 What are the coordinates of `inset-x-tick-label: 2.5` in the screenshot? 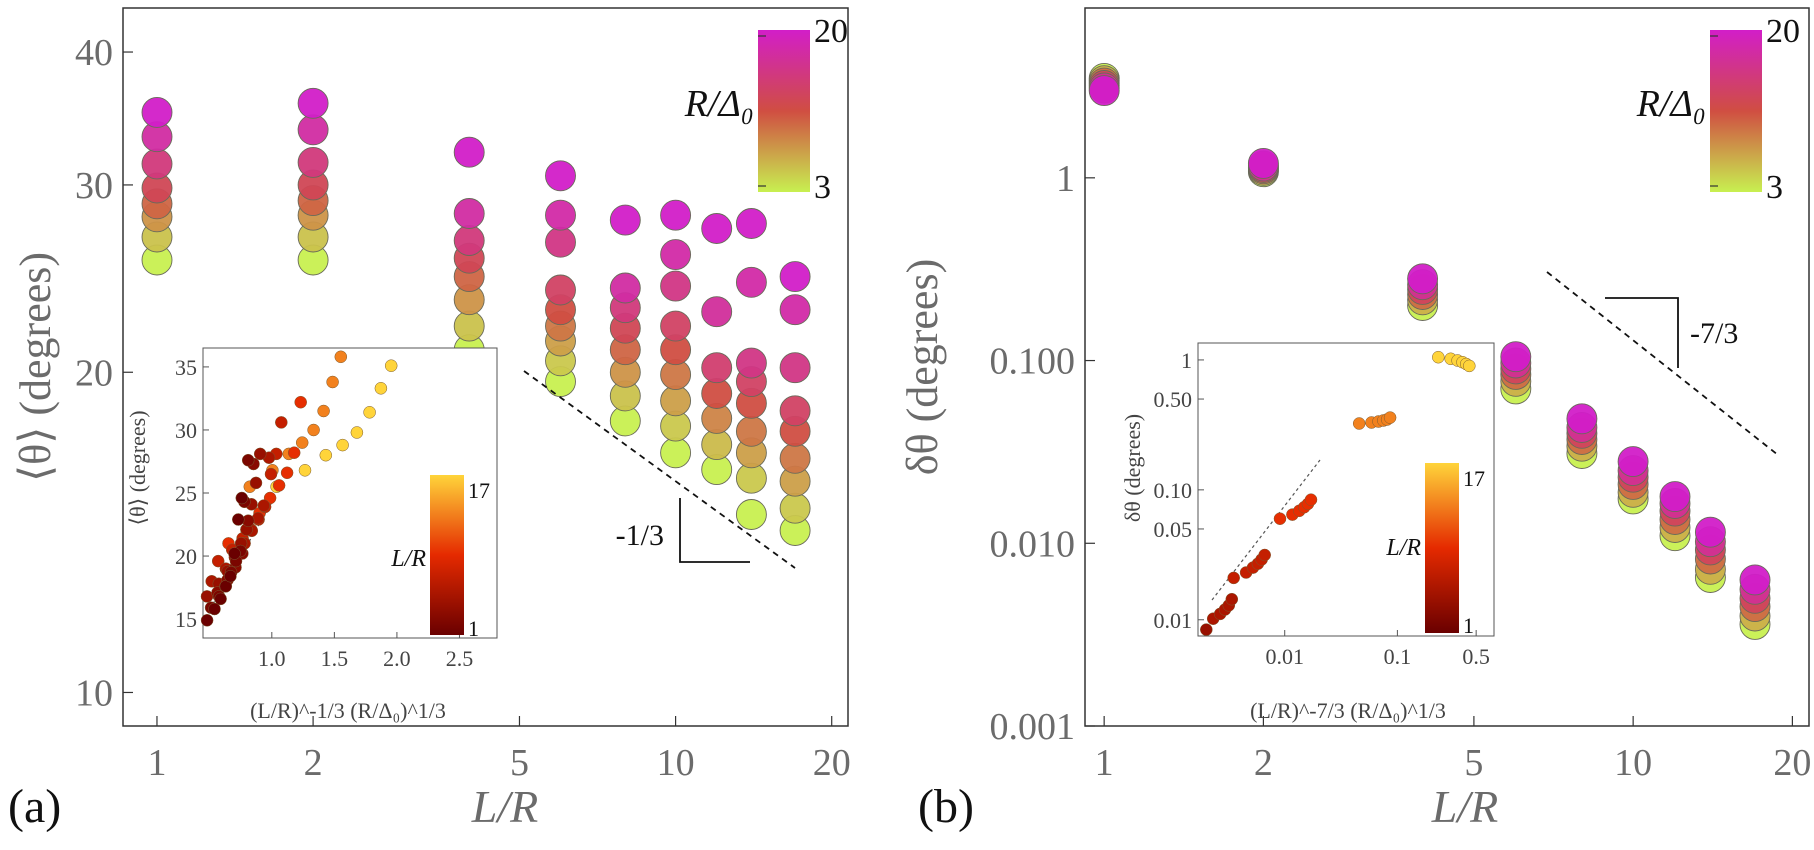 It's located at (460, 658).